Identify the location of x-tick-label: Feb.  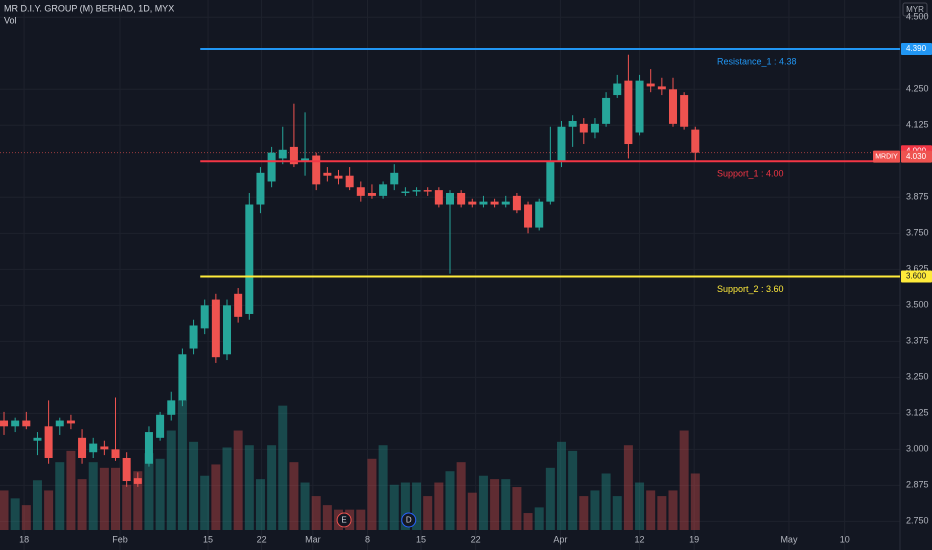
(120, 539).